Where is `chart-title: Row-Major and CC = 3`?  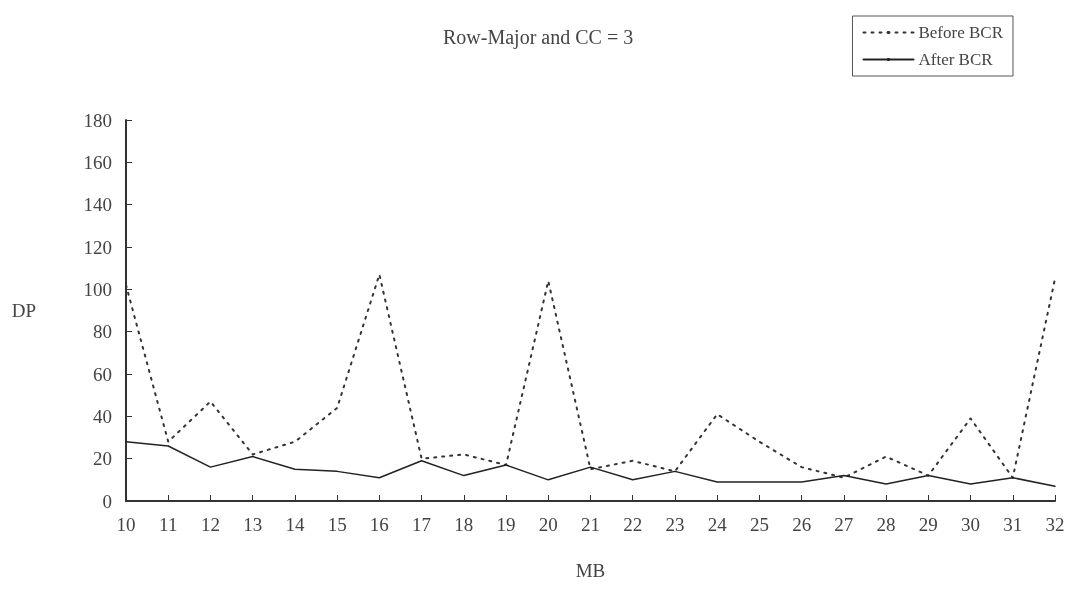 chart-title: Row-Major and CC = 3 is located at coordinates (538, 37).